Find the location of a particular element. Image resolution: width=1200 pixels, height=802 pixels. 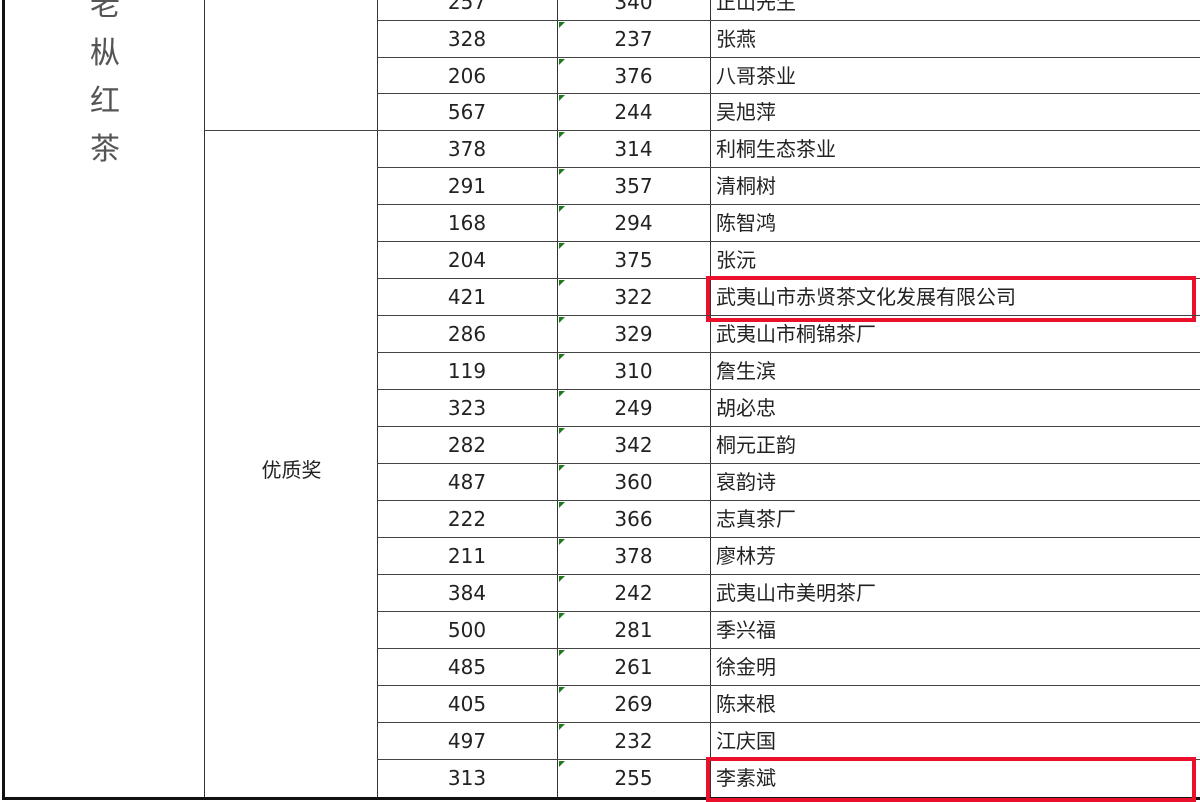

column-divider is located at coordinates (377, 400).